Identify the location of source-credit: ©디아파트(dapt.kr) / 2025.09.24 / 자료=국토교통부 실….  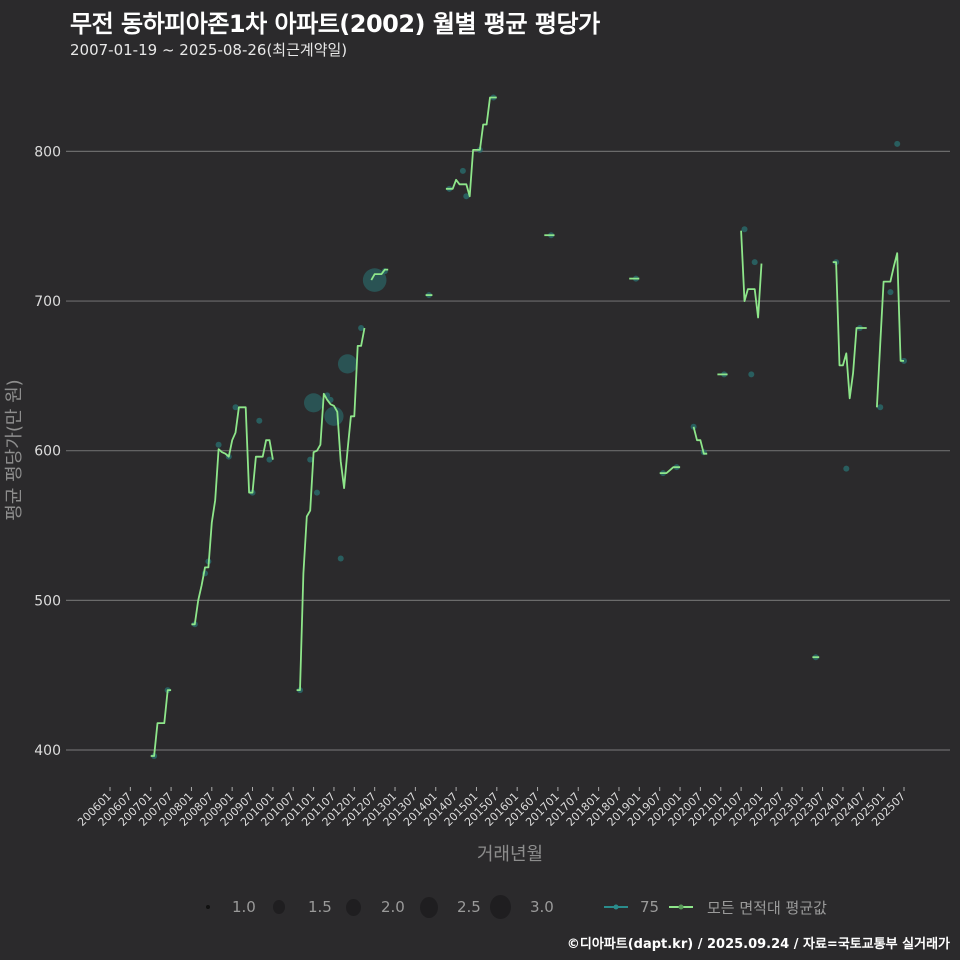
(758, 944).